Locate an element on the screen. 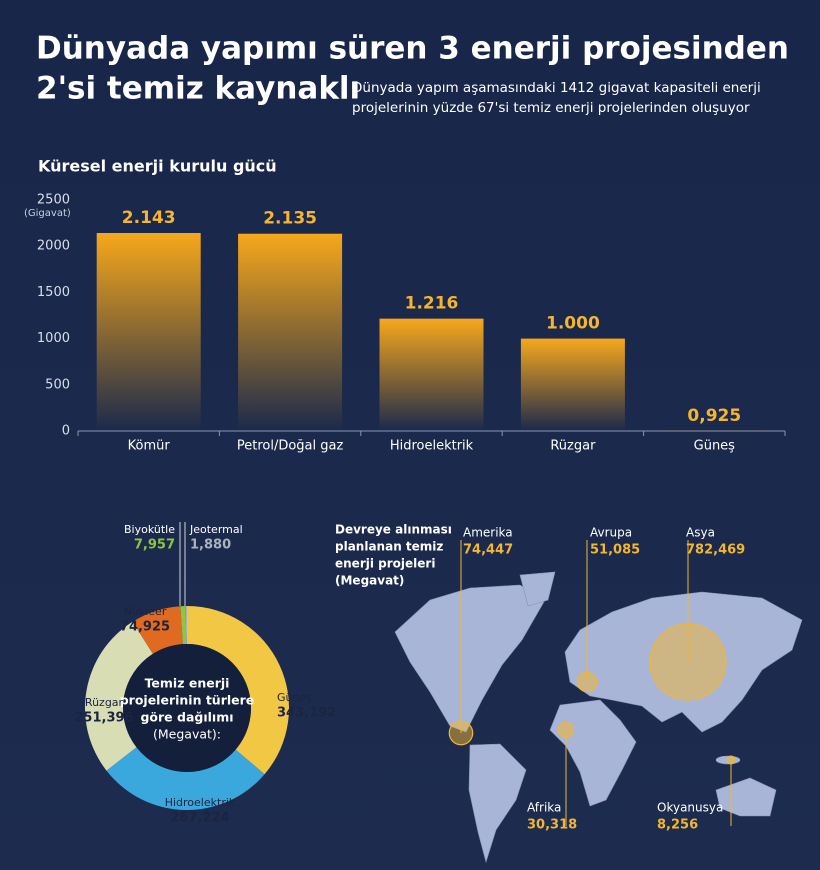  donut-hole is located at coordinates (187, 708).